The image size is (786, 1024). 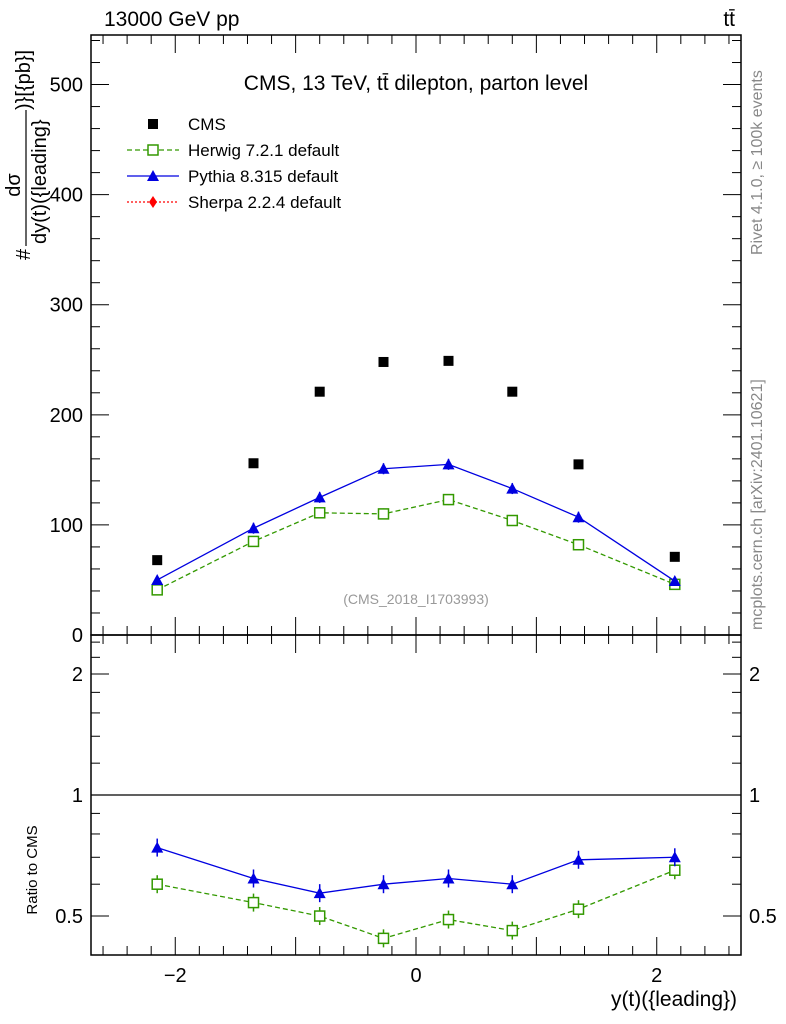 I want to click on header-left: 13000 GeV pp, so click(x=171, y=19).